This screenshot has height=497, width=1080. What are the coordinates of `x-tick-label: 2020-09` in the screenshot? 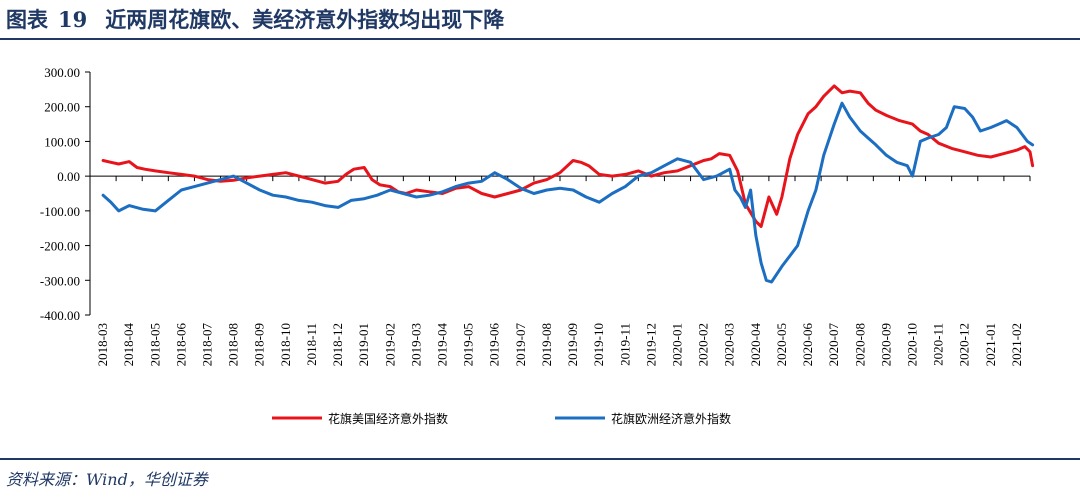 It's located at (885, 344).